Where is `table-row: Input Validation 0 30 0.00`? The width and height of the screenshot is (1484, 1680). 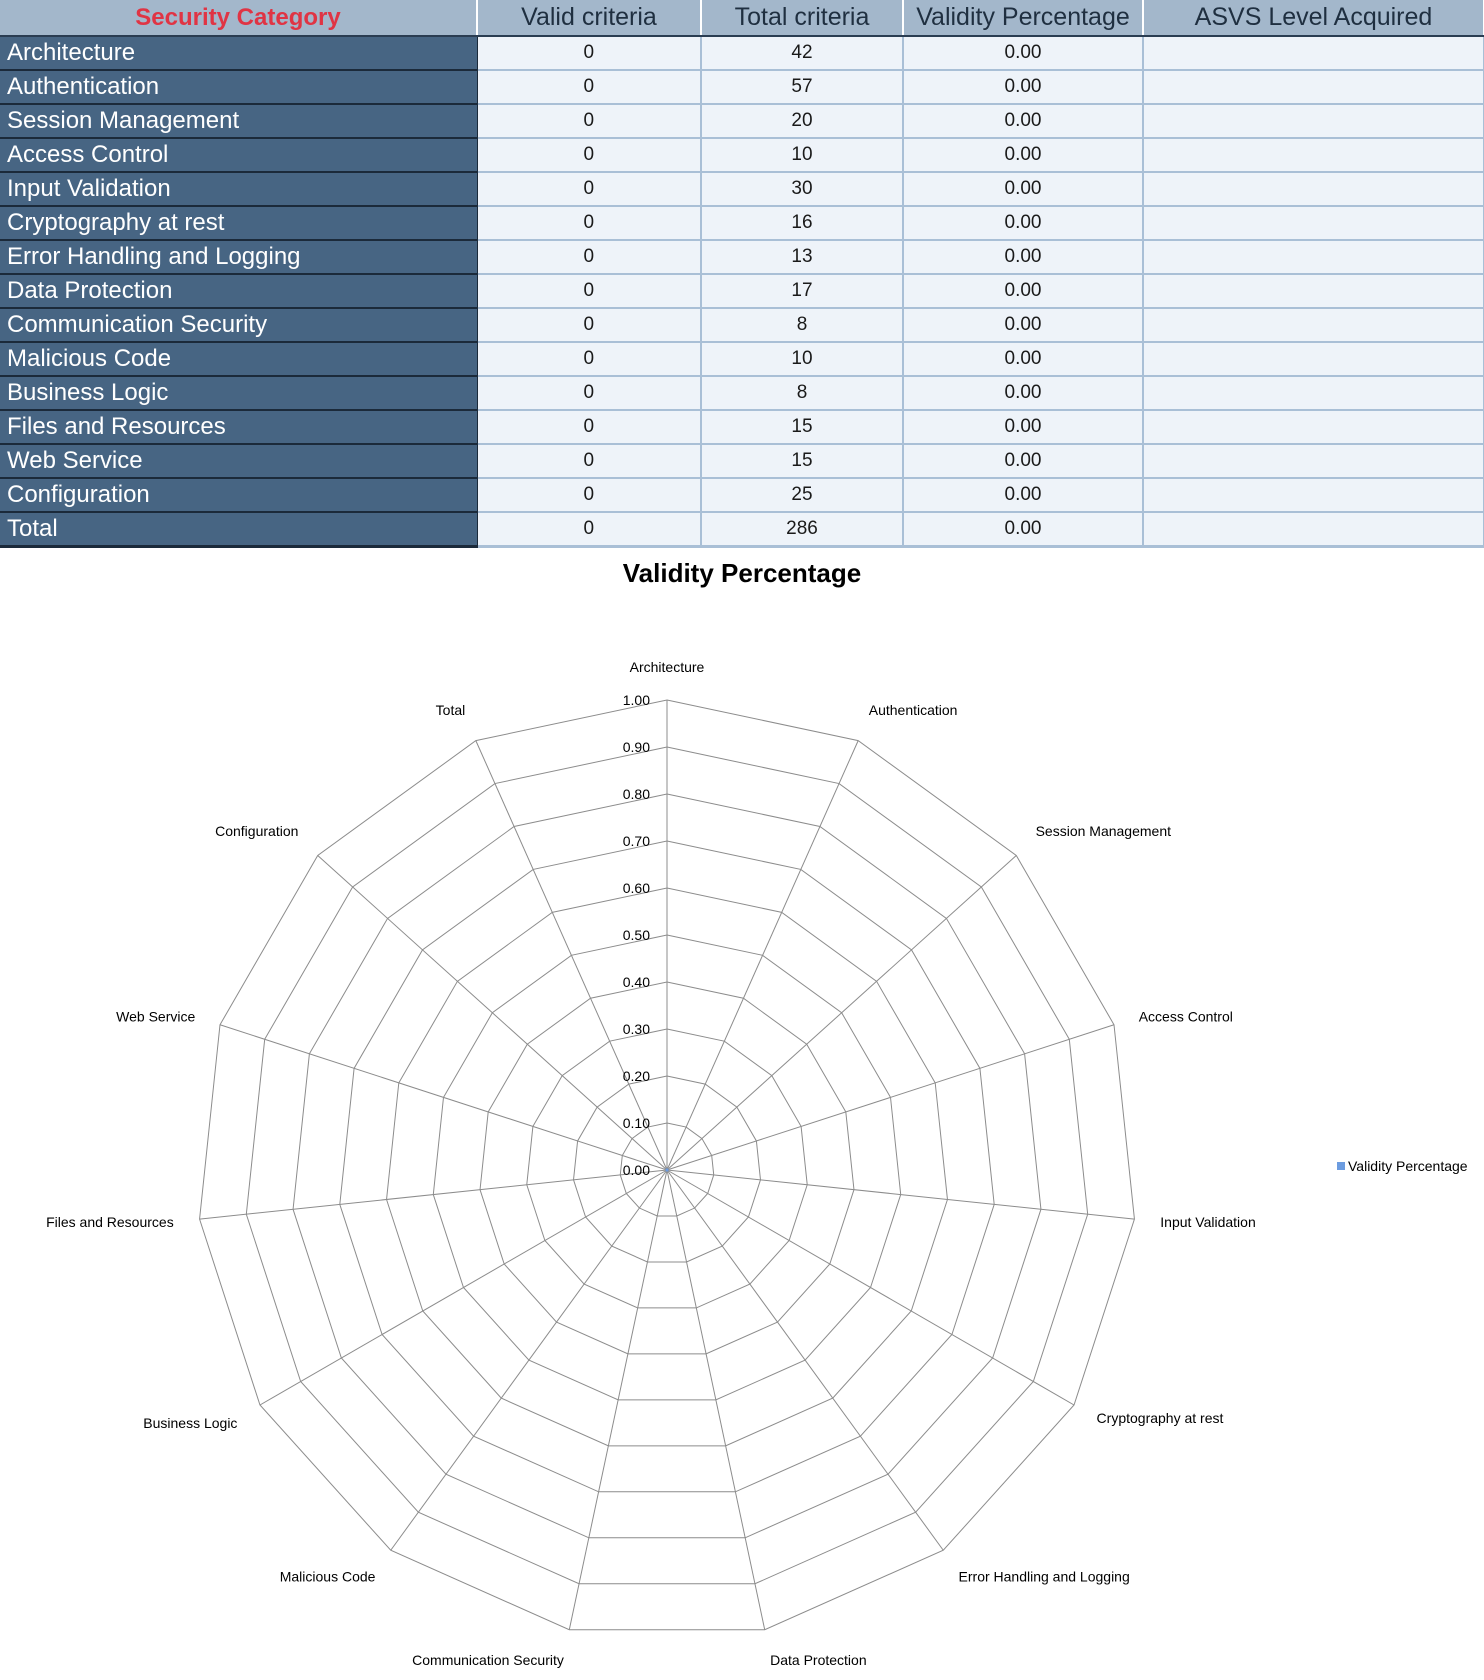 table-row: Input Validation 0 30 0.00 is located at coordinates (742, 189).